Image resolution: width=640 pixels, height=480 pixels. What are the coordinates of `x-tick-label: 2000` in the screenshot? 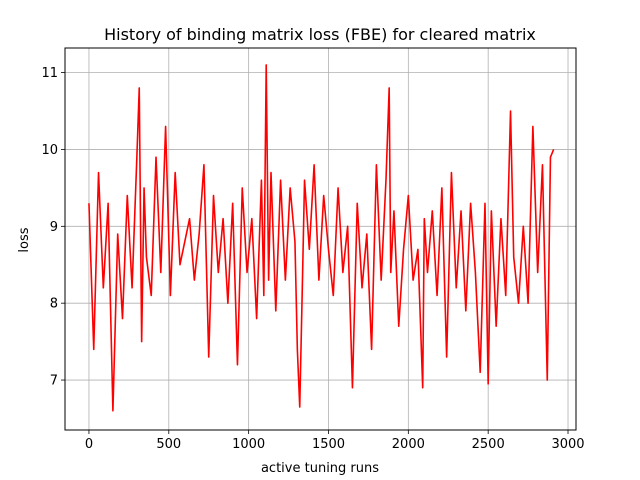 It's located at (408, 444).